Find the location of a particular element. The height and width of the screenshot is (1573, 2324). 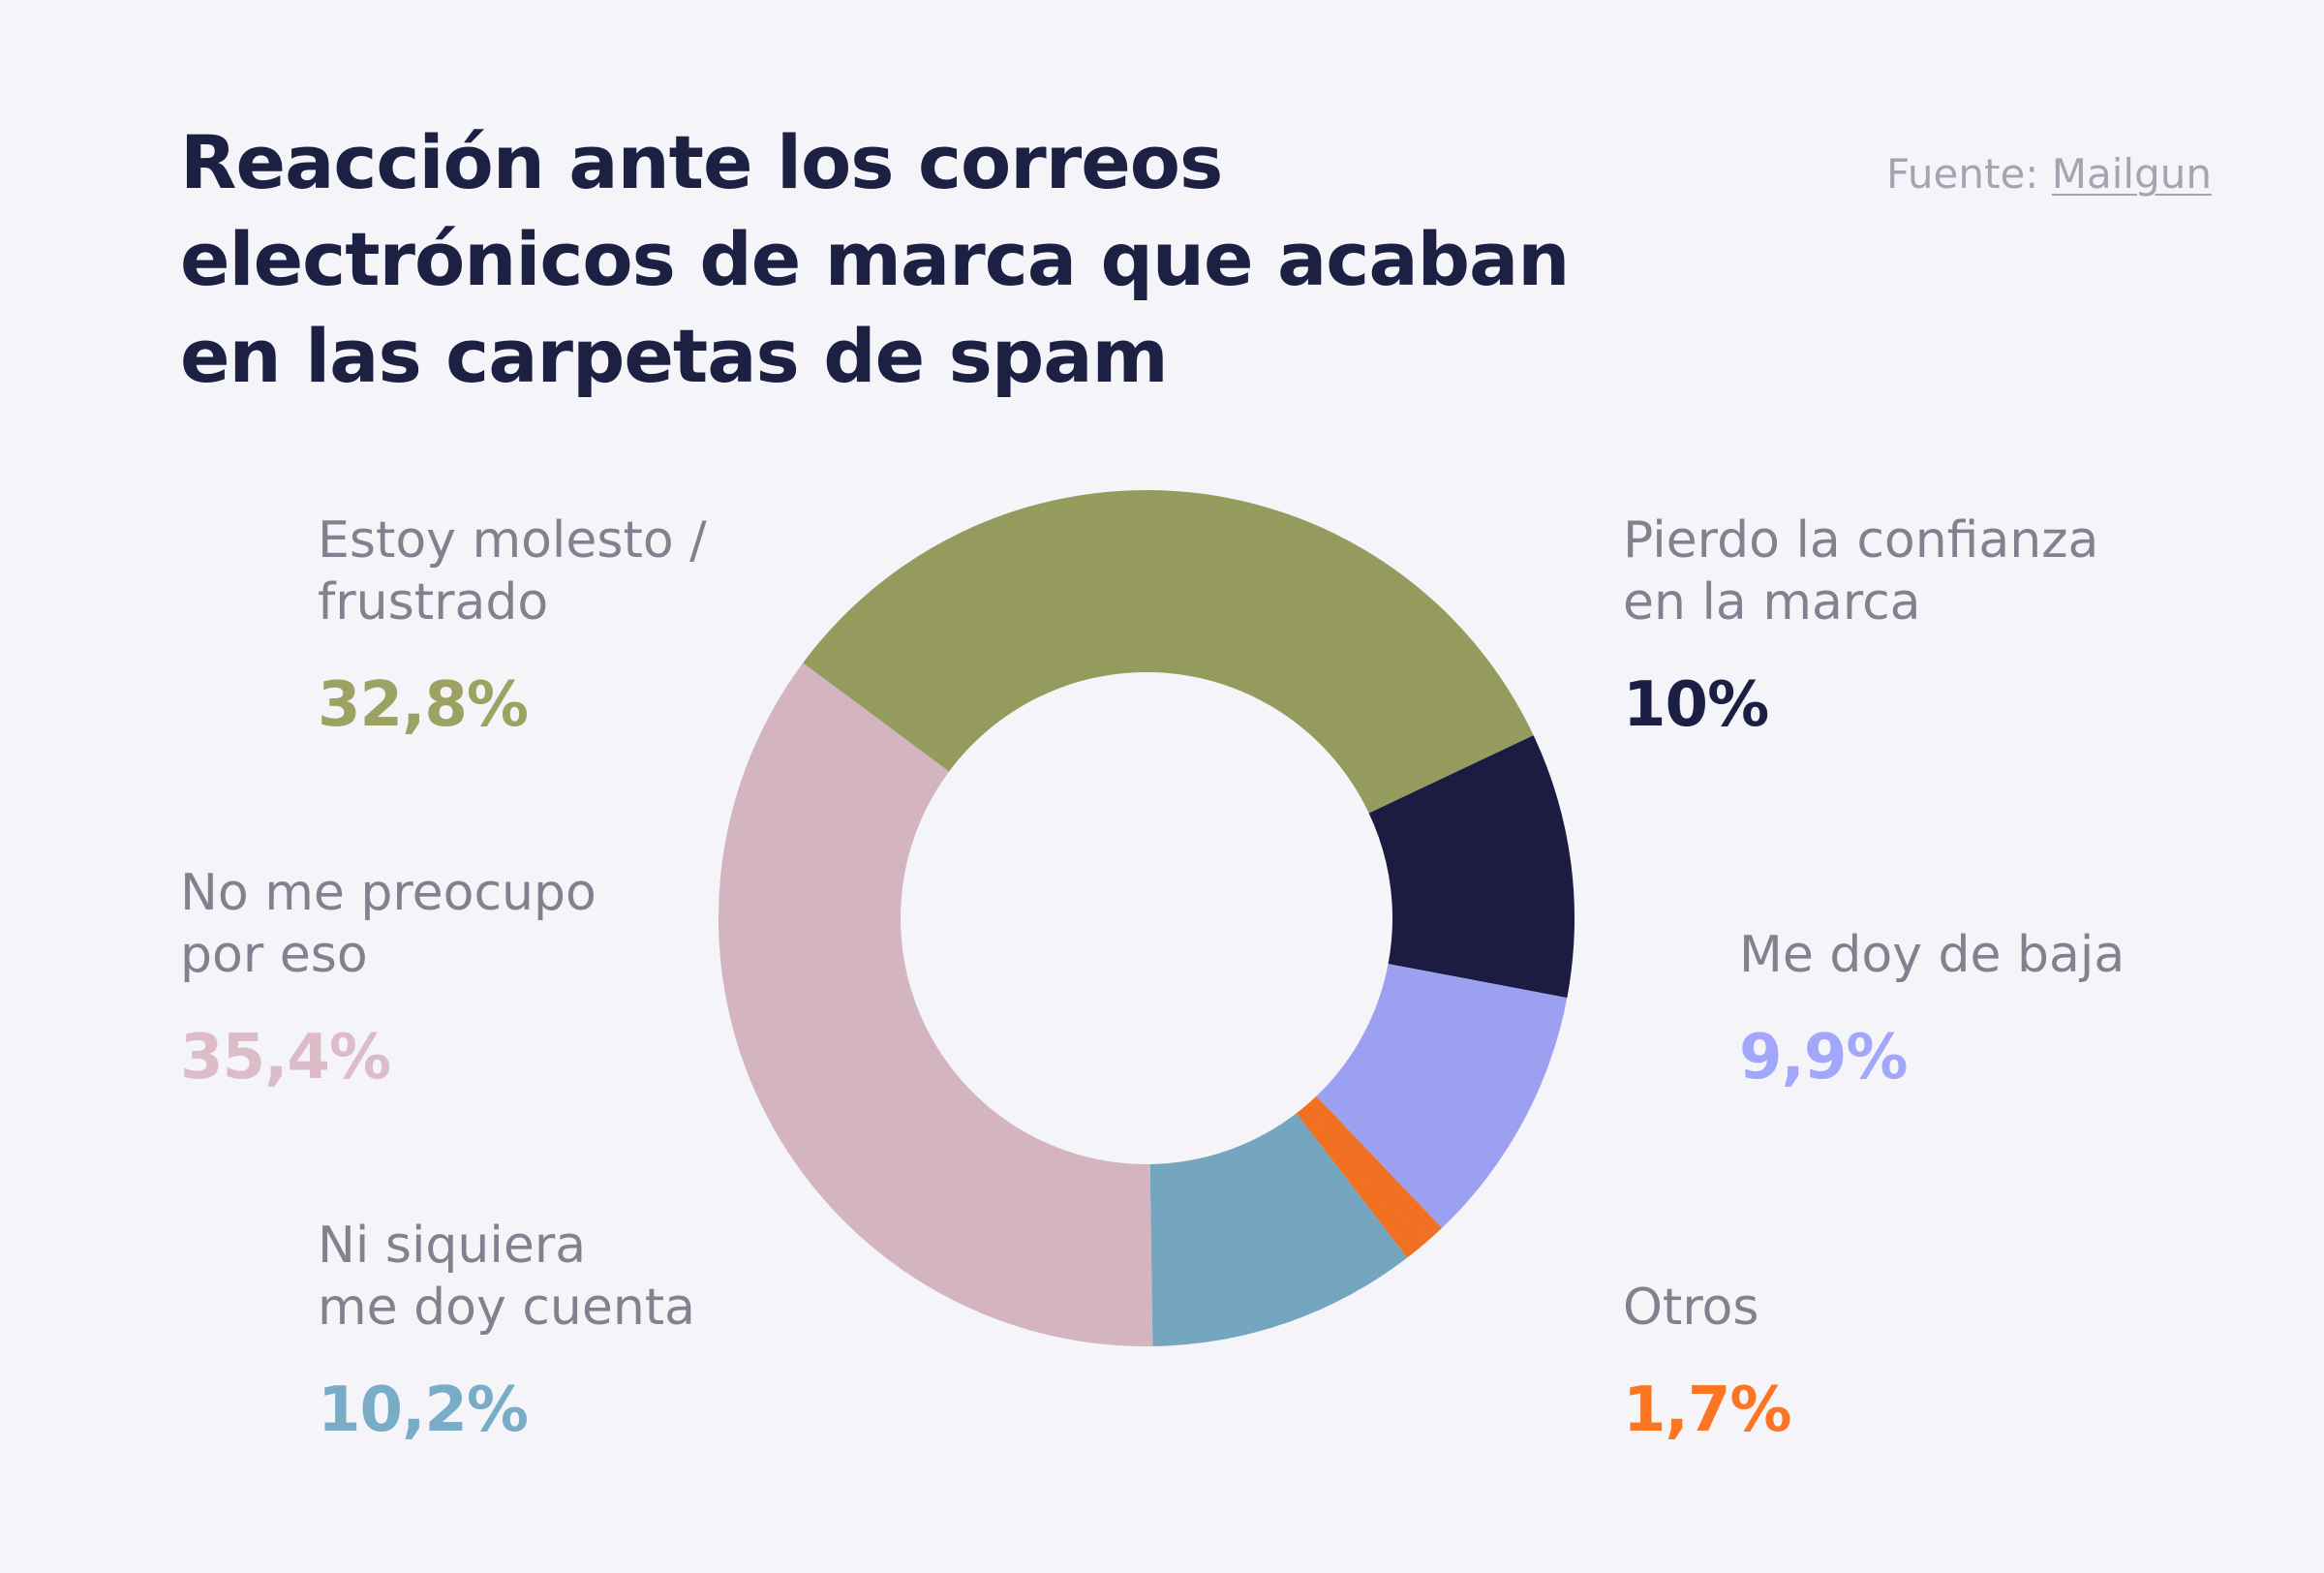

legend-label: No me preocupo por eso is located at coordinates (388, 924).